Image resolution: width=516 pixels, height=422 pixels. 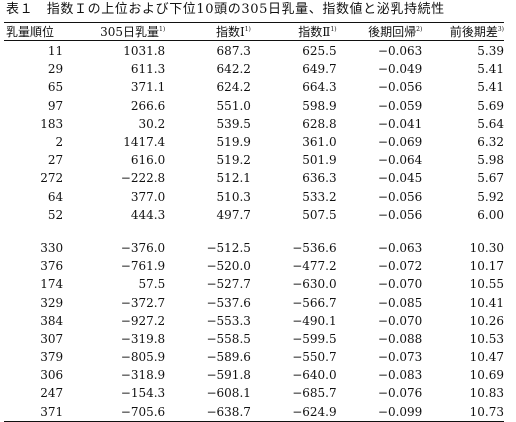 What do you see at coordinates (314, 320) in the screenshot?
I see `cell-index-2: −490.1` at bounding box center [314, 320].